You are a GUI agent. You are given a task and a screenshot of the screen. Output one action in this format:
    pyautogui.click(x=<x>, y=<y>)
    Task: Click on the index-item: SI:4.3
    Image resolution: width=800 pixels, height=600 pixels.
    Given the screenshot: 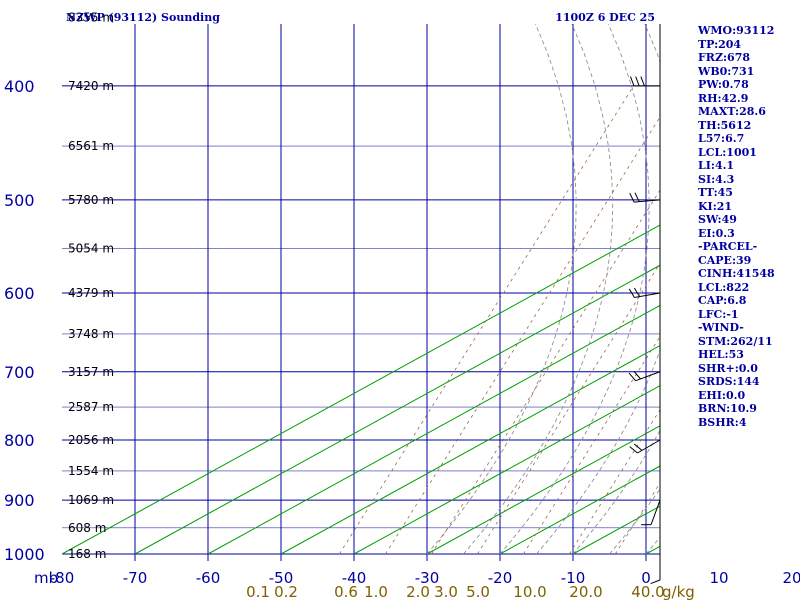 What is the action you would take?
    pyautogui.click(x=716, y=179)
    